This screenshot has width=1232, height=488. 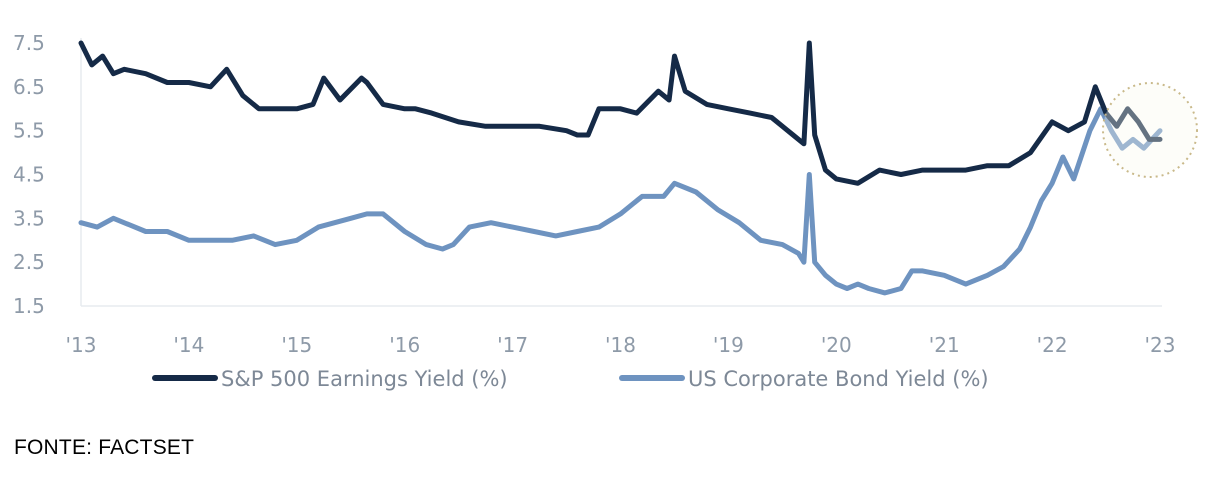 I want to click on x-tick-label: '15, so click(x=296, y=345).